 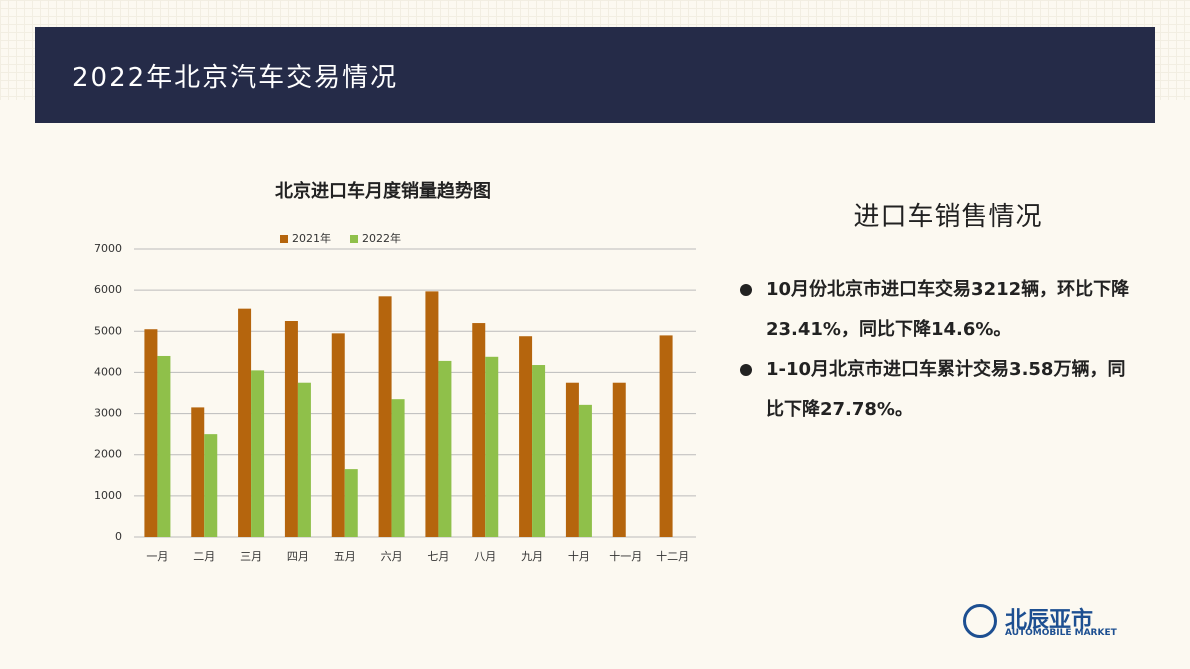 I want to click on y-tick-label: 5000, so click(x=108, y=330).